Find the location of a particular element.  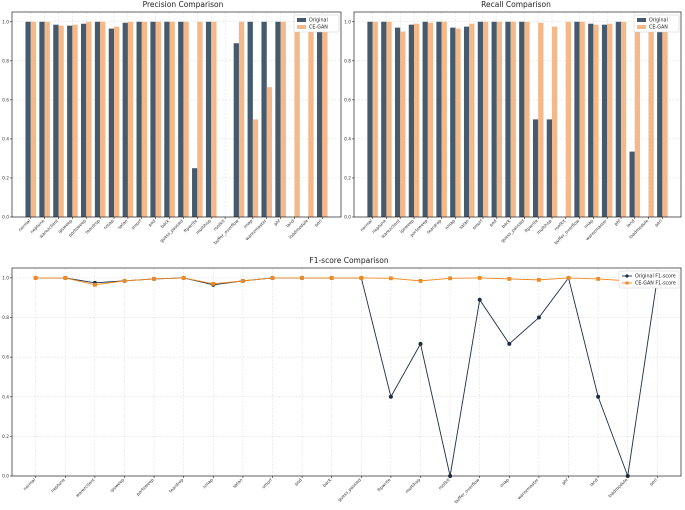

legend-label: Original is located at coordinates (318, 21).